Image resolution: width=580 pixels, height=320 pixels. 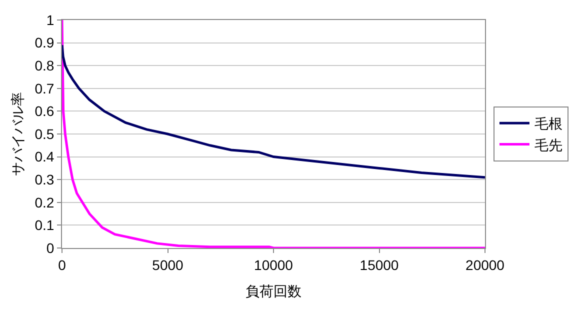 What do you see at coordinates (548, 124) in the screenshot?
I see `legend-label: 毛根` at bounding box center [548, 124].